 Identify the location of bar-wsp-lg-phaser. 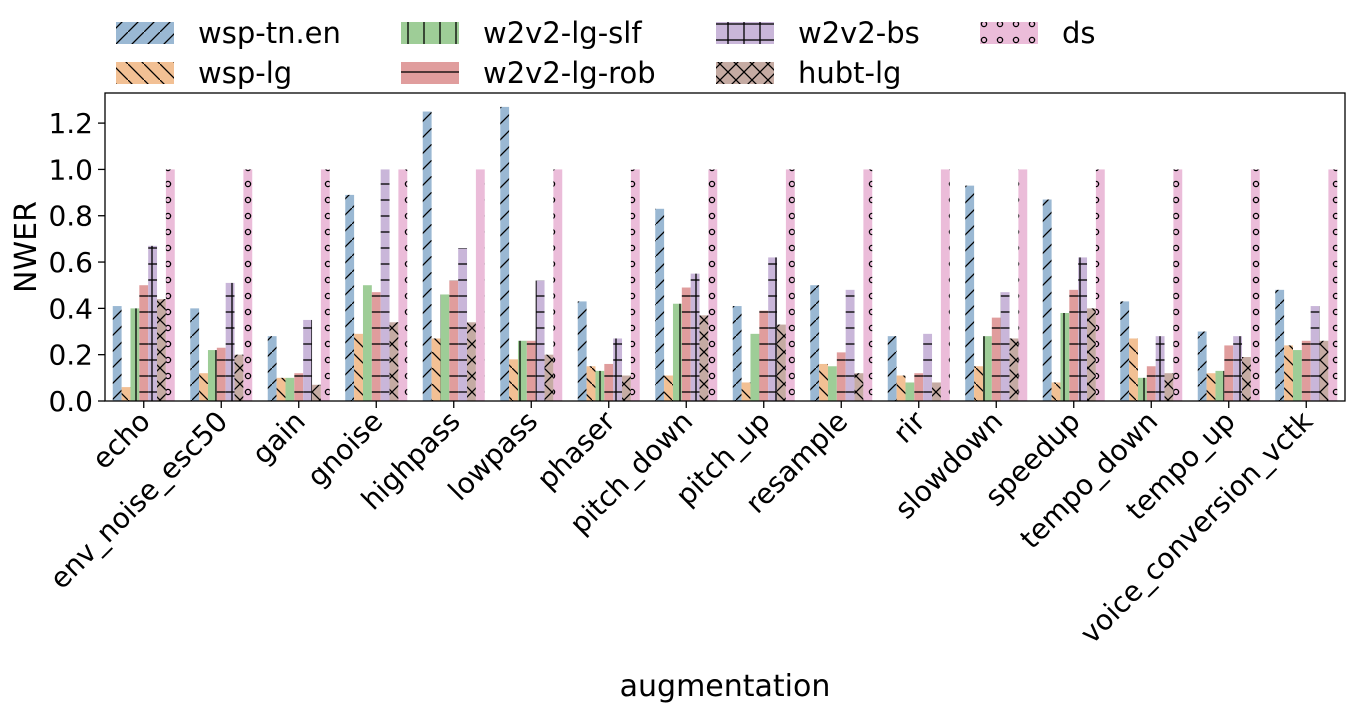
(591, 383).